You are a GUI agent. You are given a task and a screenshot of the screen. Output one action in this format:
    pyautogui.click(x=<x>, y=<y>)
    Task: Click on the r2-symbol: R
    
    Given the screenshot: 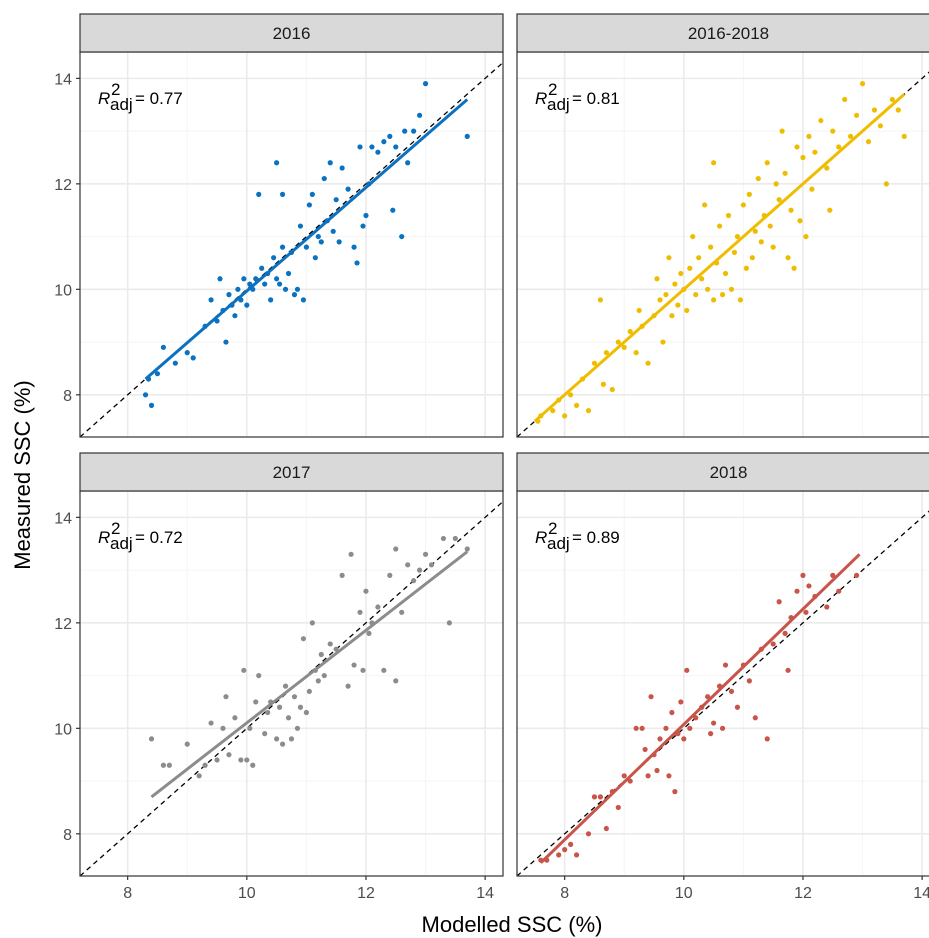 What is the action you would take?
    pyautogui.click(x=541, y=98)
    